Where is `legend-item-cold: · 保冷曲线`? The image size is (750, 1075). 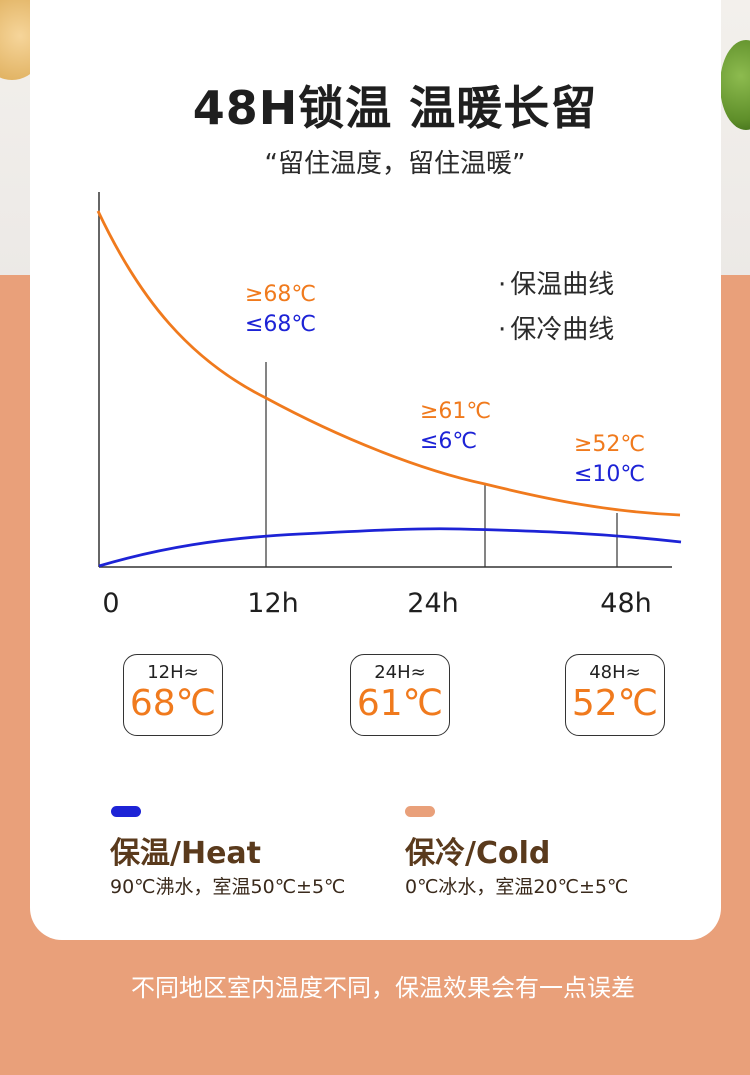
legend-item-cold: · 保冷曲线 is located at coordinates (556, 327).